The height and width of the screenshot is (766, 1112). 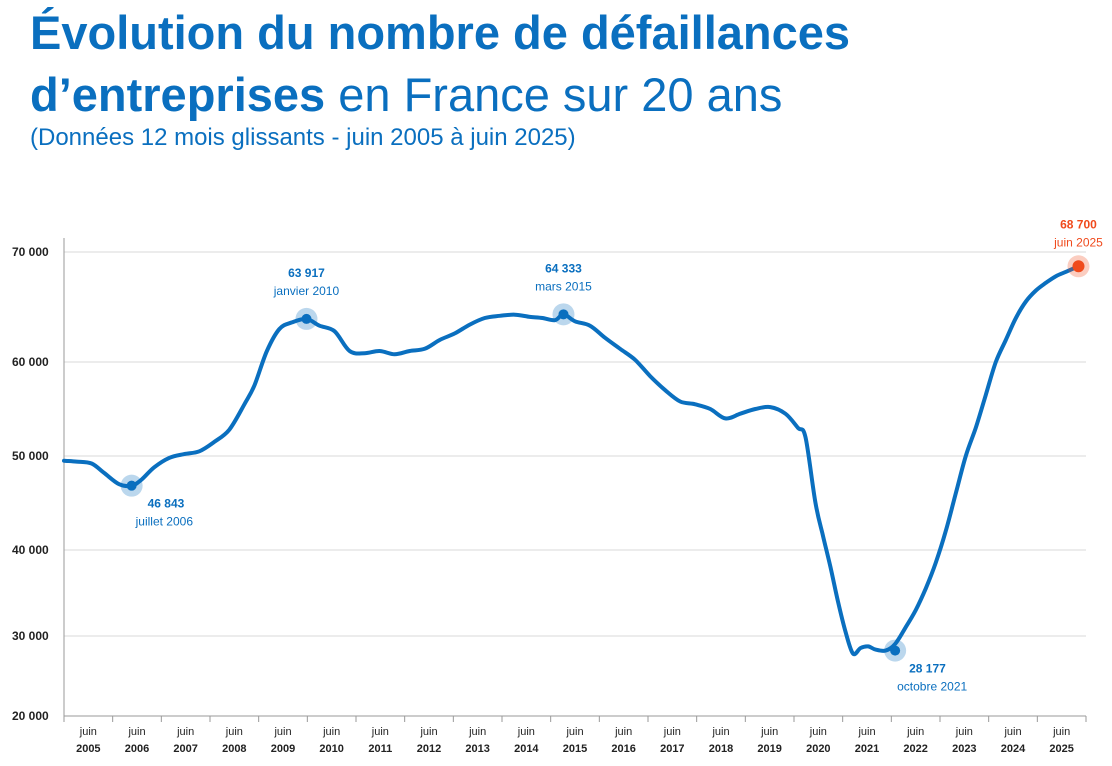 What do you see at coordinates (137, 749) in the screenshot?
I see `x-tick-year-2006: 2006` at bounding box center [137, 749].